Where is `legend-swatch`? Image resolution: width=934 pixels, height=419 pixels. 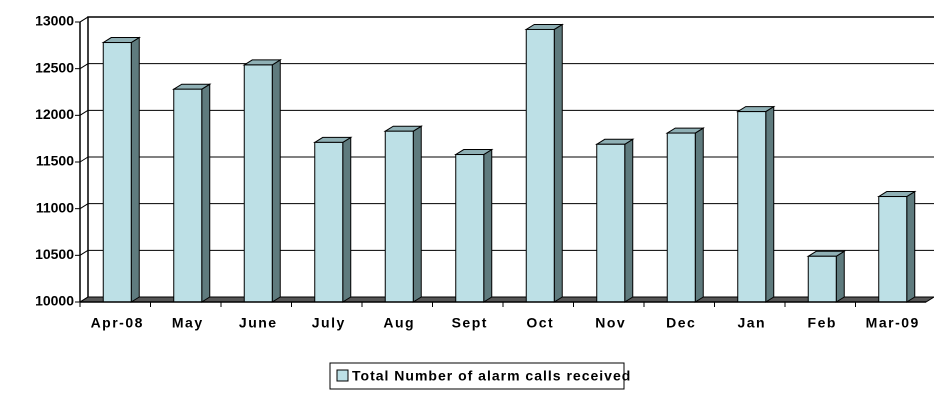
legend-swatch is located at coordinates (342, 375).